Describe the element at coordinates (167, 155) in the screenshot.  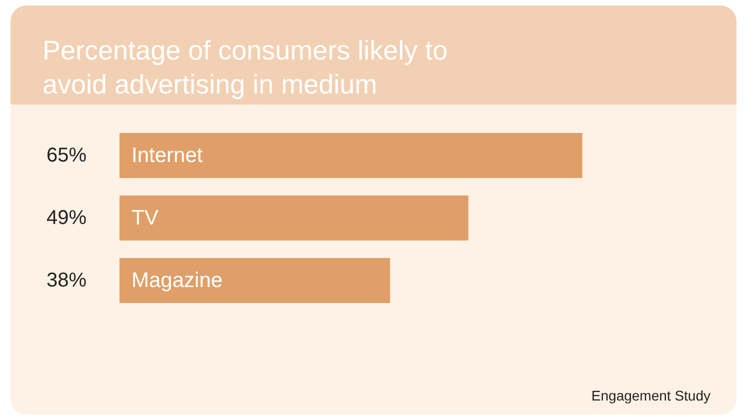
I see `y-tick-label: Internet` at that location.